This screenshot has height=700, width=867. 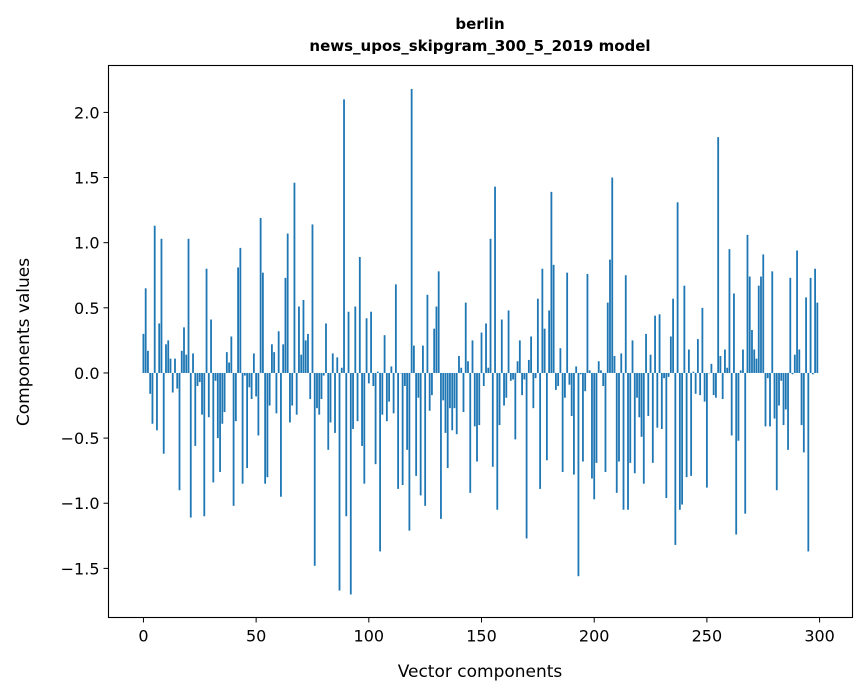 I want to click on y-tick-label: −1.0, so click(x=80, y=503).